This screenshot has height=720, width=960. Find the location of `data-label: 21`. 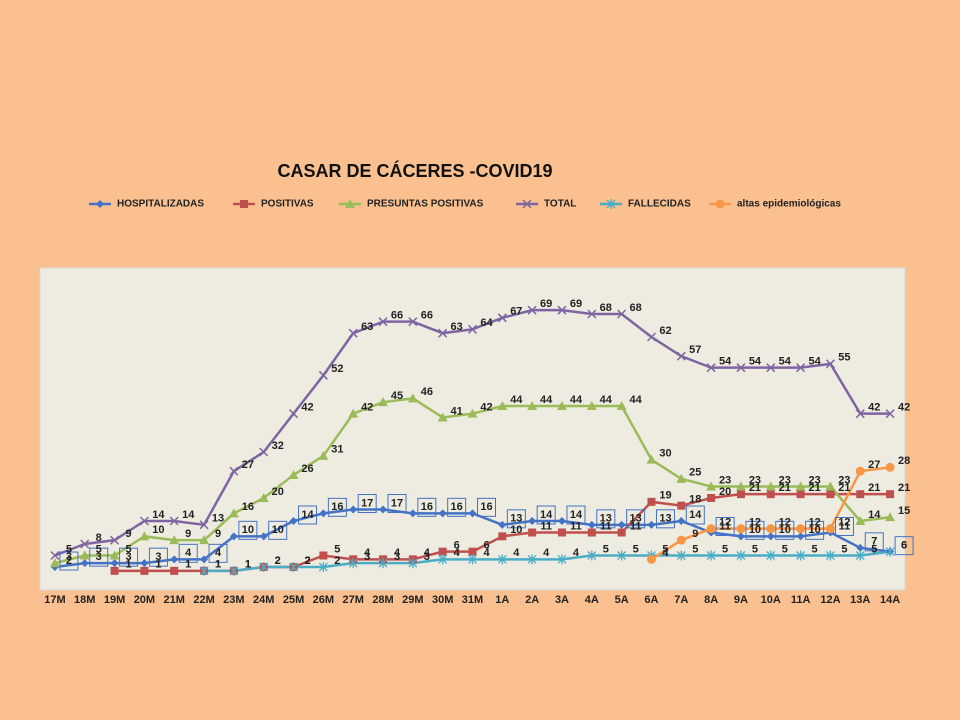

data-label: 21 is located at coordinates (904, 488).